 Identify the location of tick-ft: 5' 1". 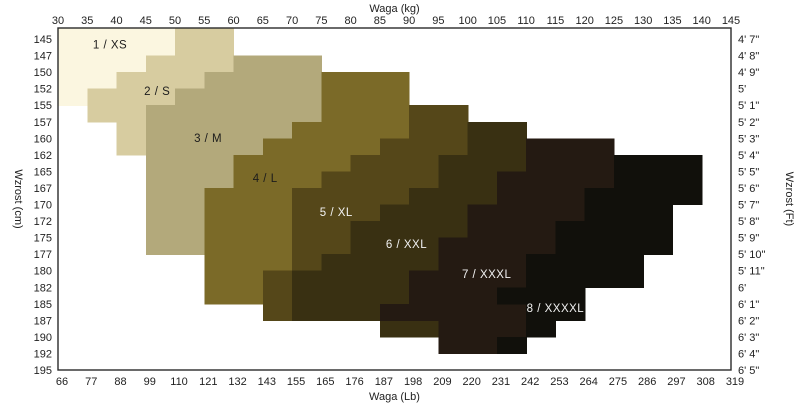
(748, 106).